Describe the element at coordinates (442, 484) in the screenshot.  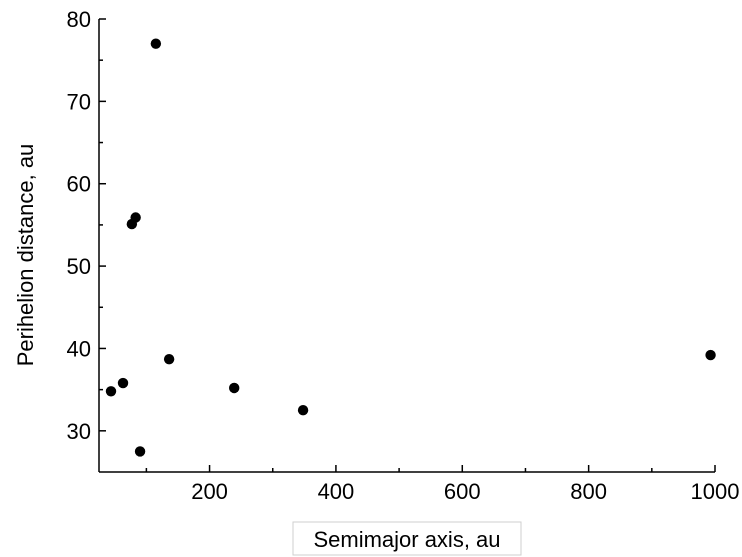
I see `x-axis-ticks: 200 400 600 800 1000` at that location.